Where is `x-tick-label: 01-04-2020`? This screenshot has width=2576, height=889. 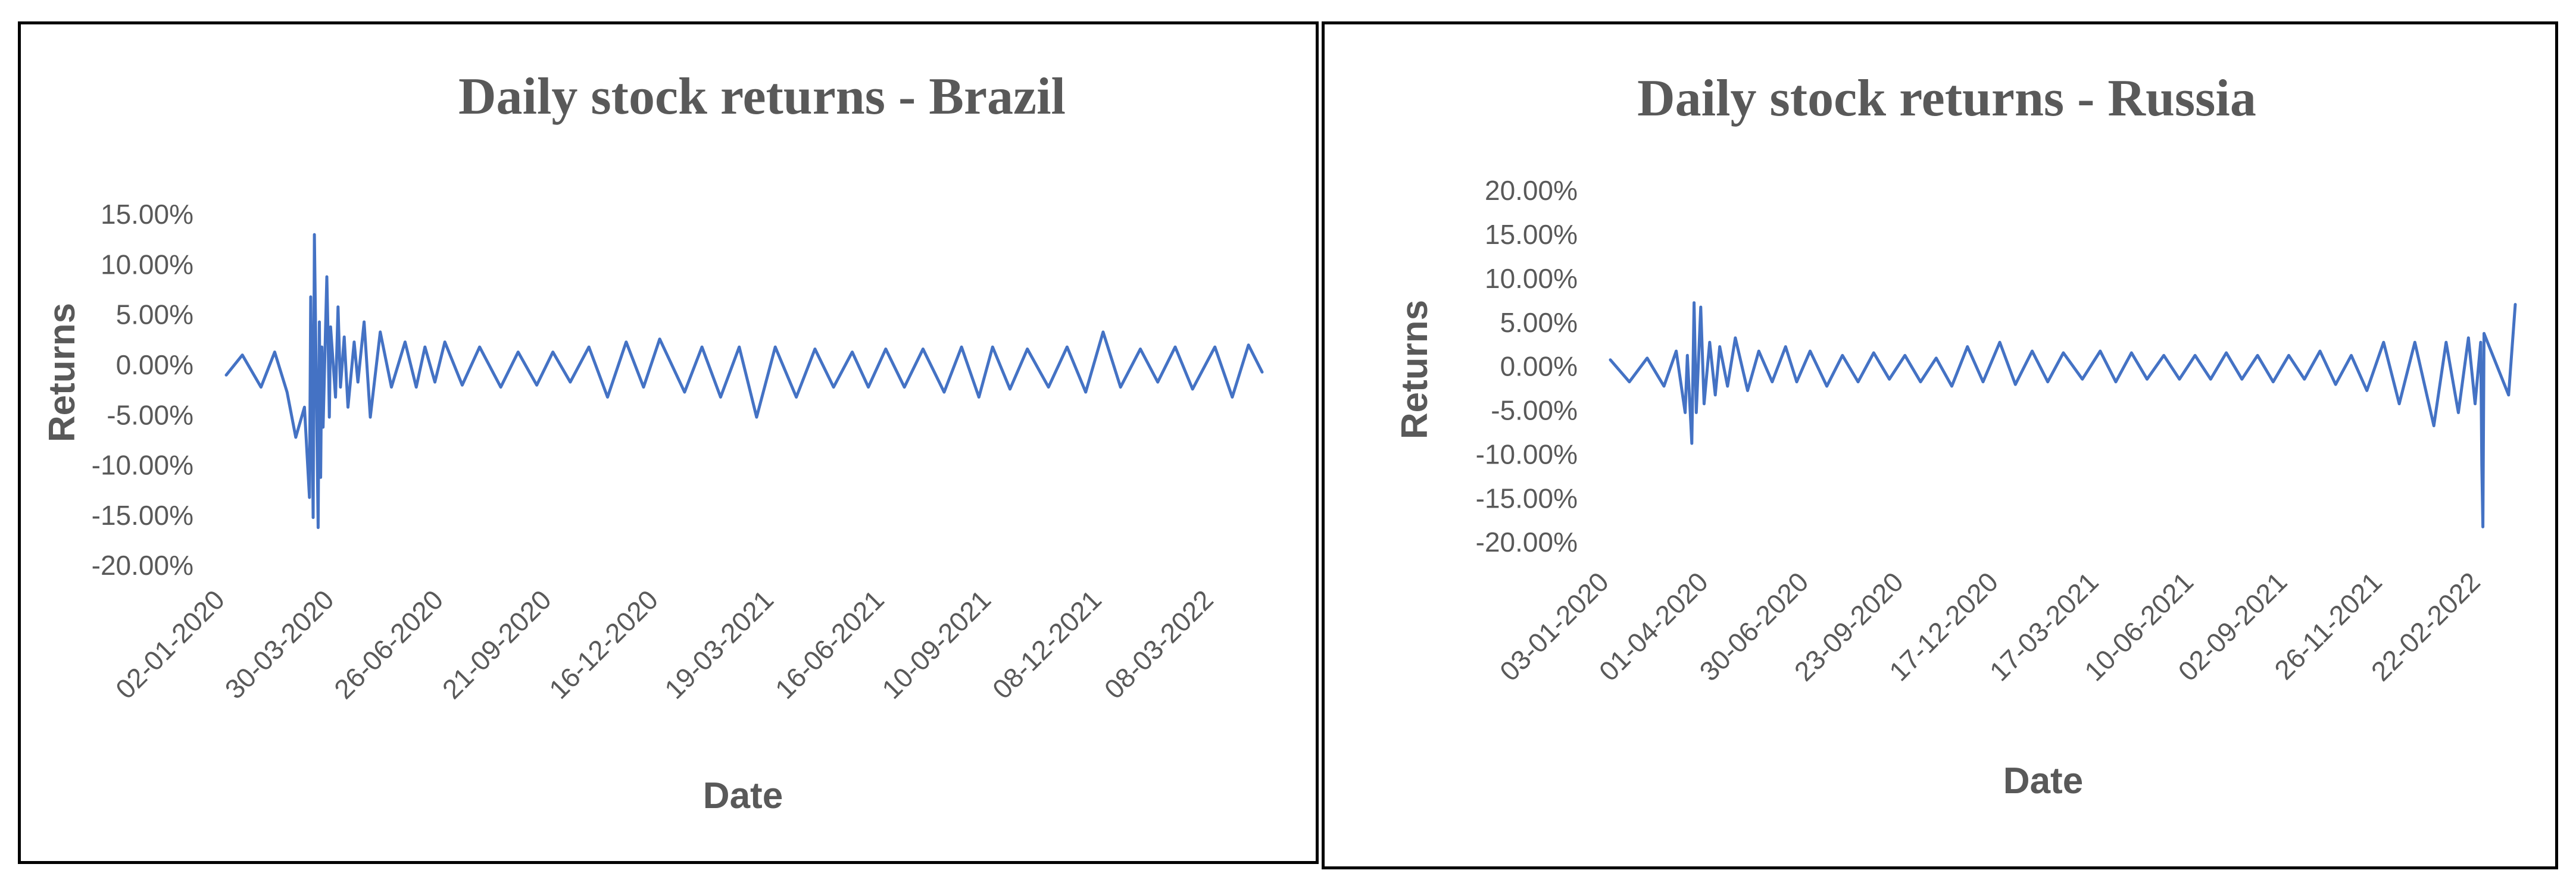
x-tick-label: 01-04-2020 is located at coordinates (1653, 626).